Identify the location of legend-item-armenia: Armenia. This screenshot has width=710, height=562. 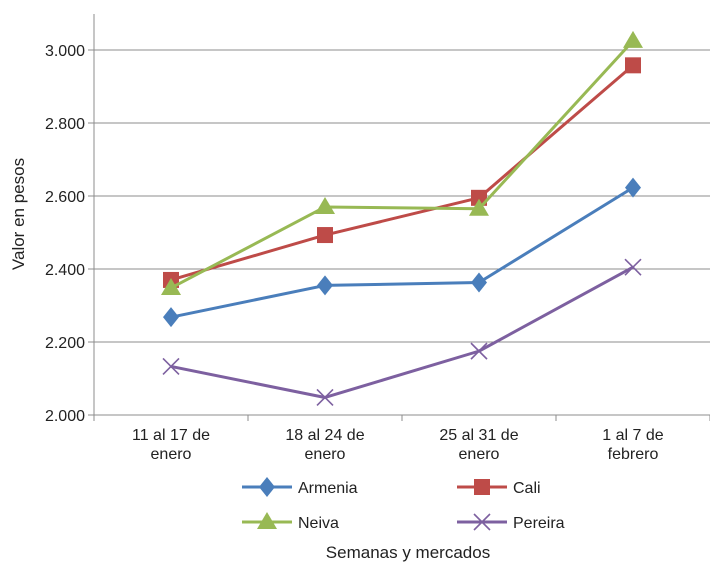
(300, 487).